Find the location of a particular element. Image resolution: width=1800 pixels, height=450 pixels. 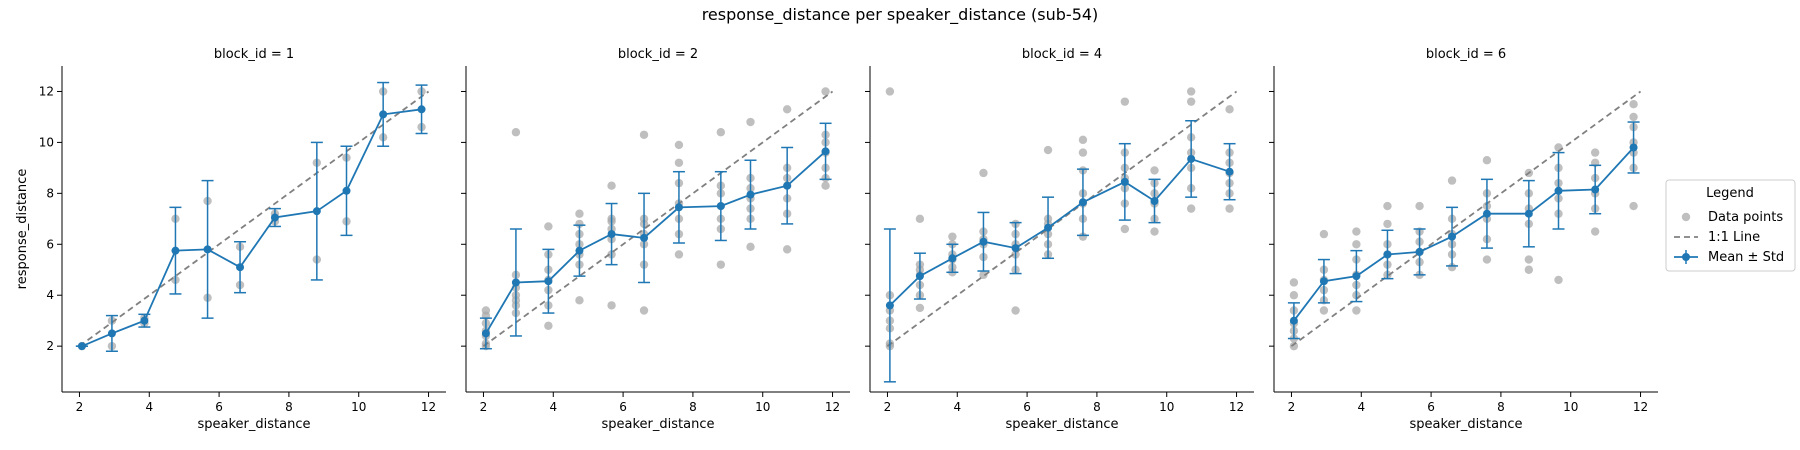

legend: Legend Data points 1:1 Line Mean ± Std is located at coordinates (1730, 225).